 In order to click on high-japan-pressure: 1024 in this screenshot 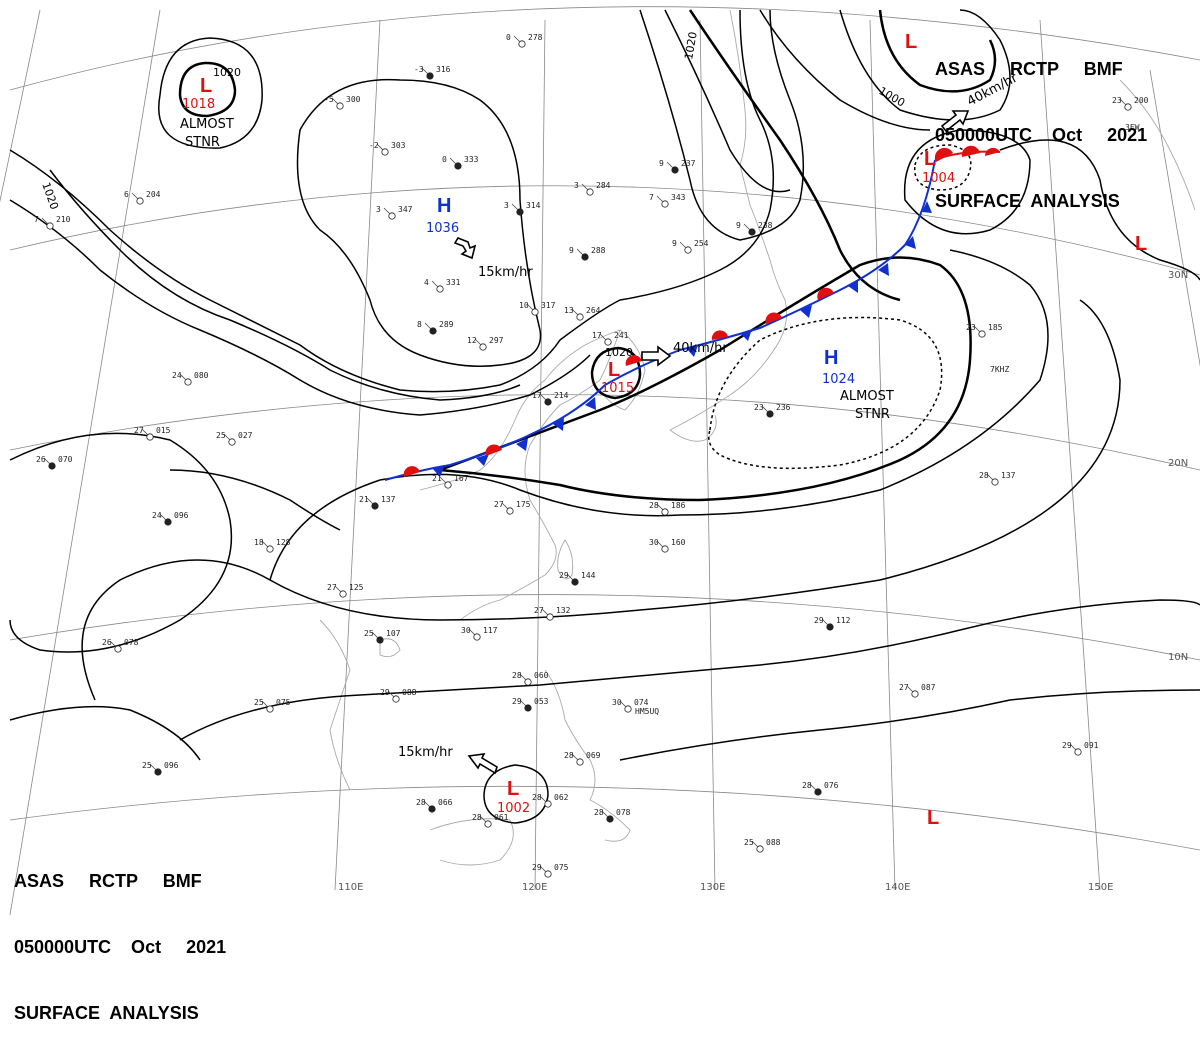, I will do `click(838, 379)`.